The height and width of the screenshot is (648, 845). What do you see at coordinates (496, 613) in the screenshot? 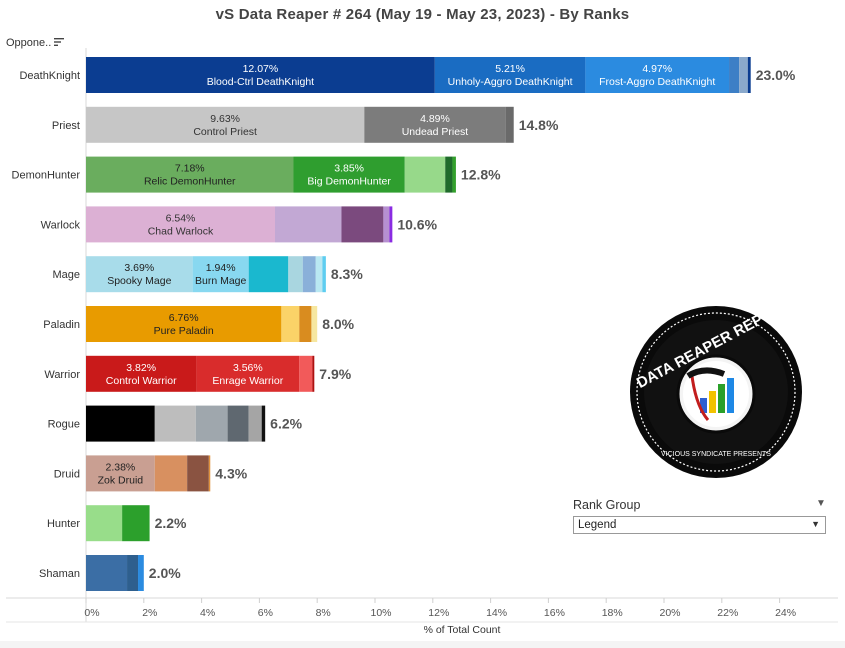
I see `x-tick-label: 14%` at bounding box center [496, 613].